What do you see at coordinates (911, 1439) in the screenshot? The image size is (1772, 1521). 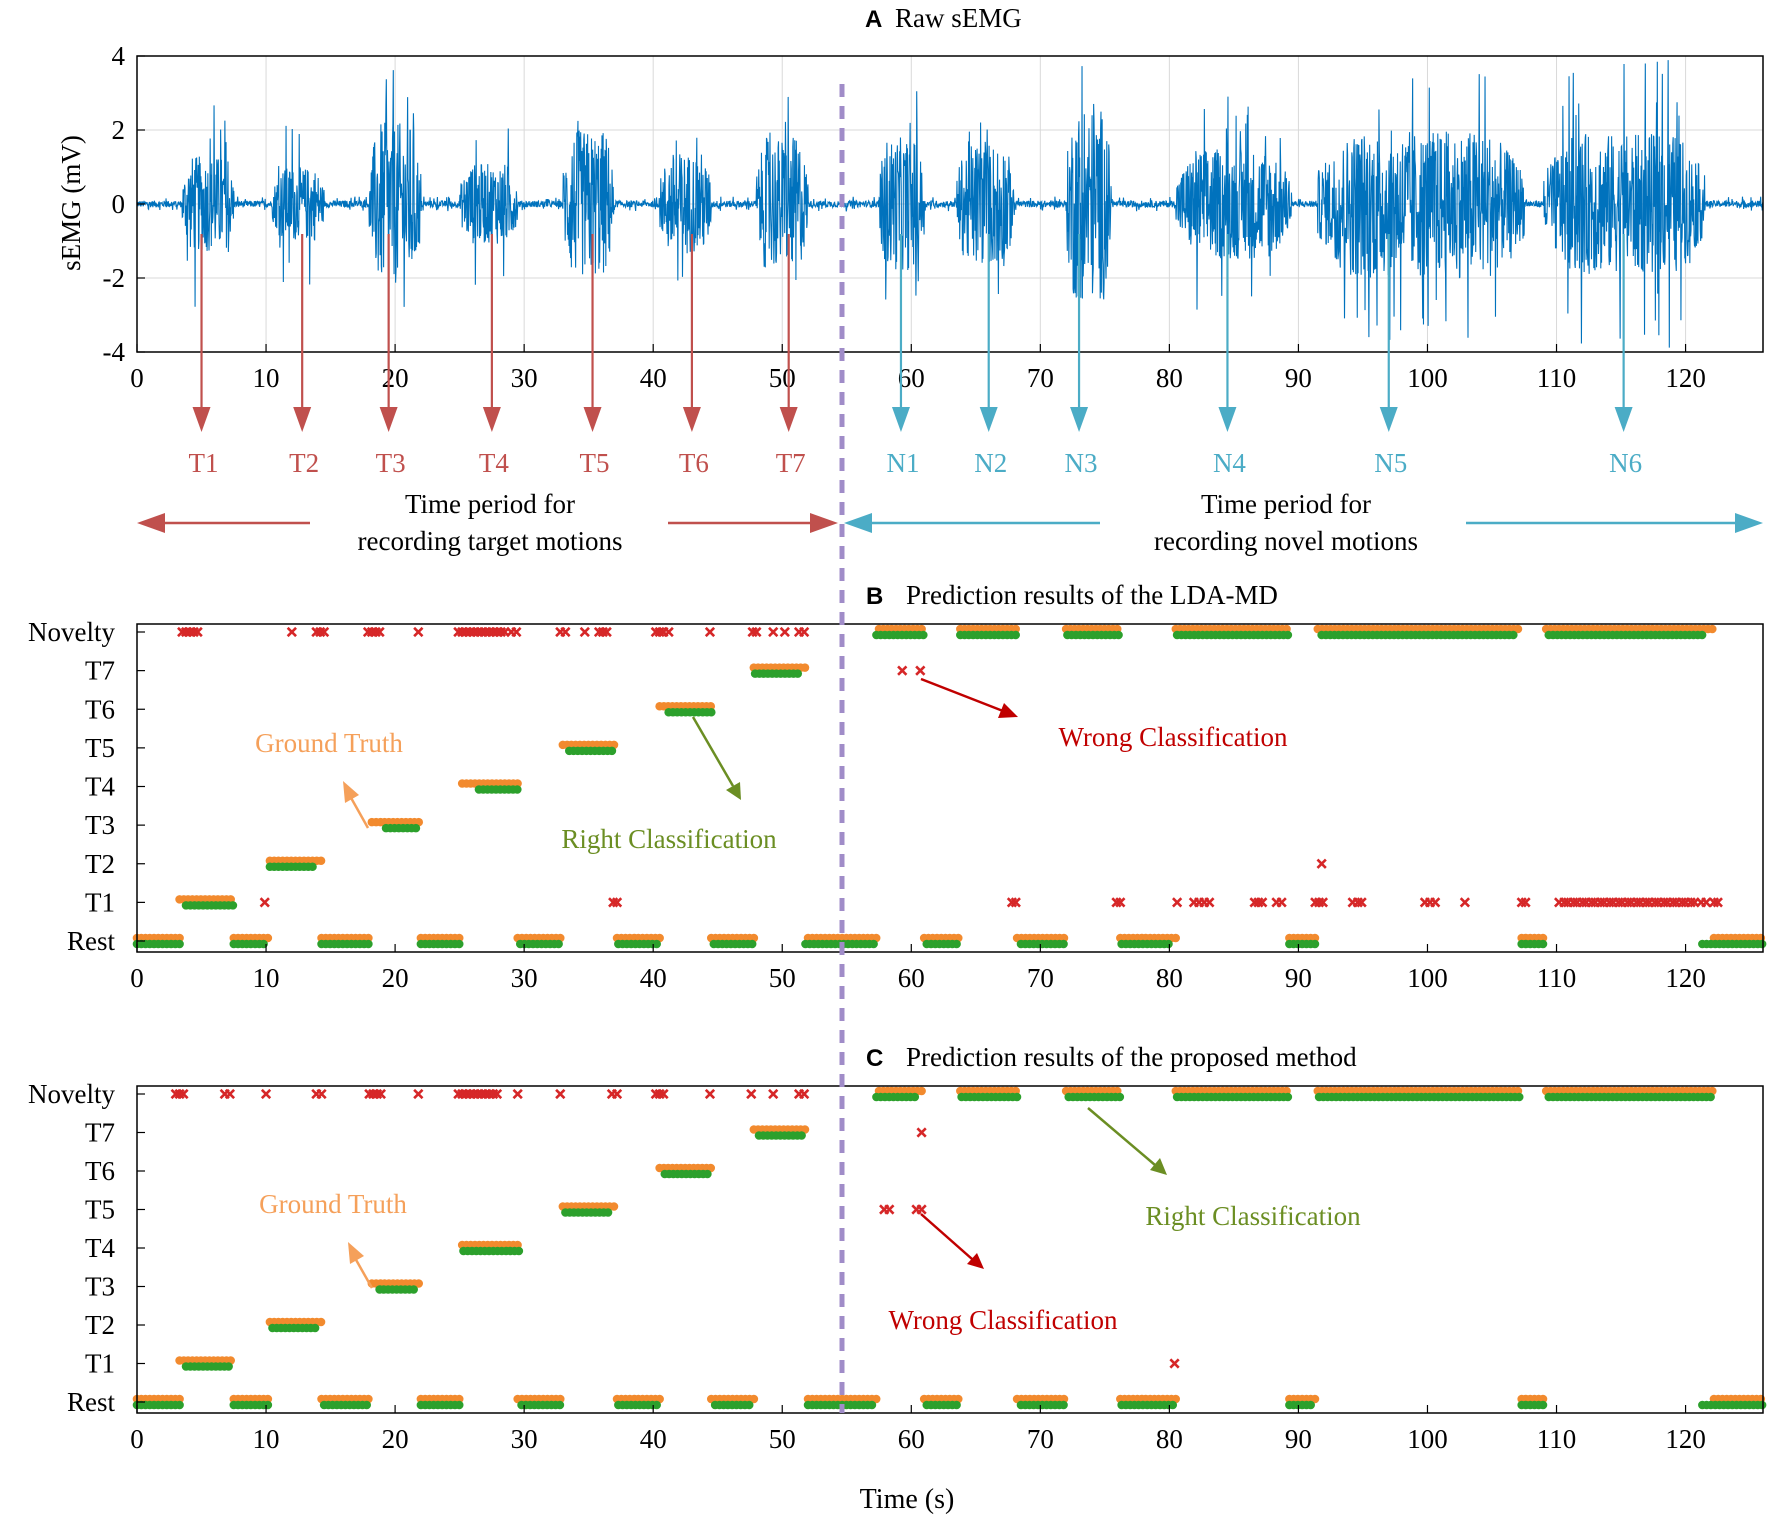 I see `x-tick-label: 60` at bounding box center [911, 1439].